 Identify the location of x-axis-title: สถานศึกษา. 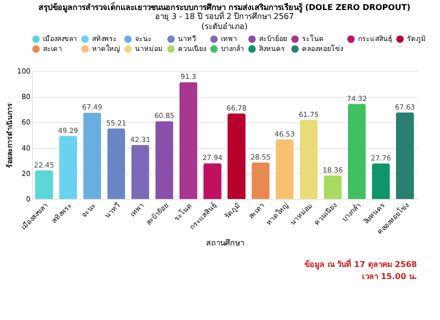
(225, 243).